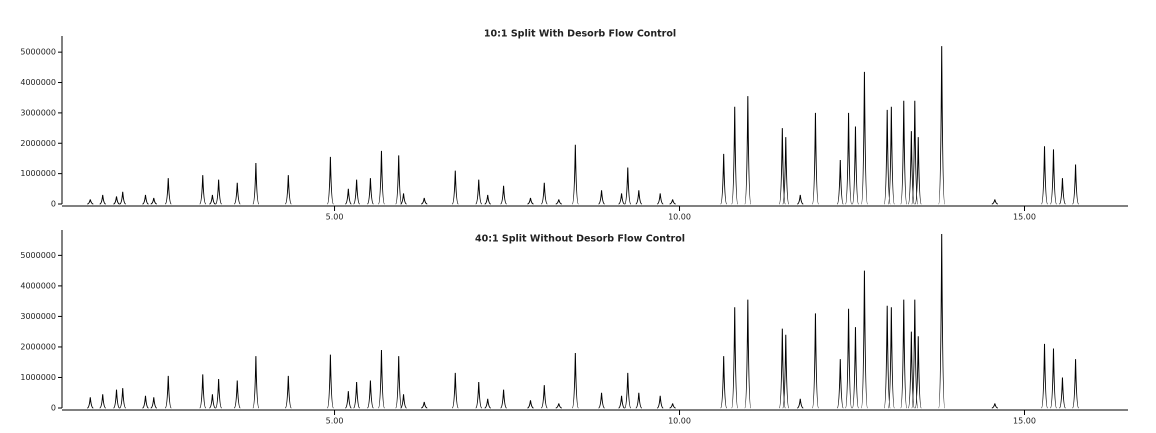 The height and width of the screenshot is (433, 1156). What do you see at coordinates (580, 239) in the screenshot?
I see `chart-title: 40:1 Split Without Desorb Flow Control` at bounding box center [580, 239].